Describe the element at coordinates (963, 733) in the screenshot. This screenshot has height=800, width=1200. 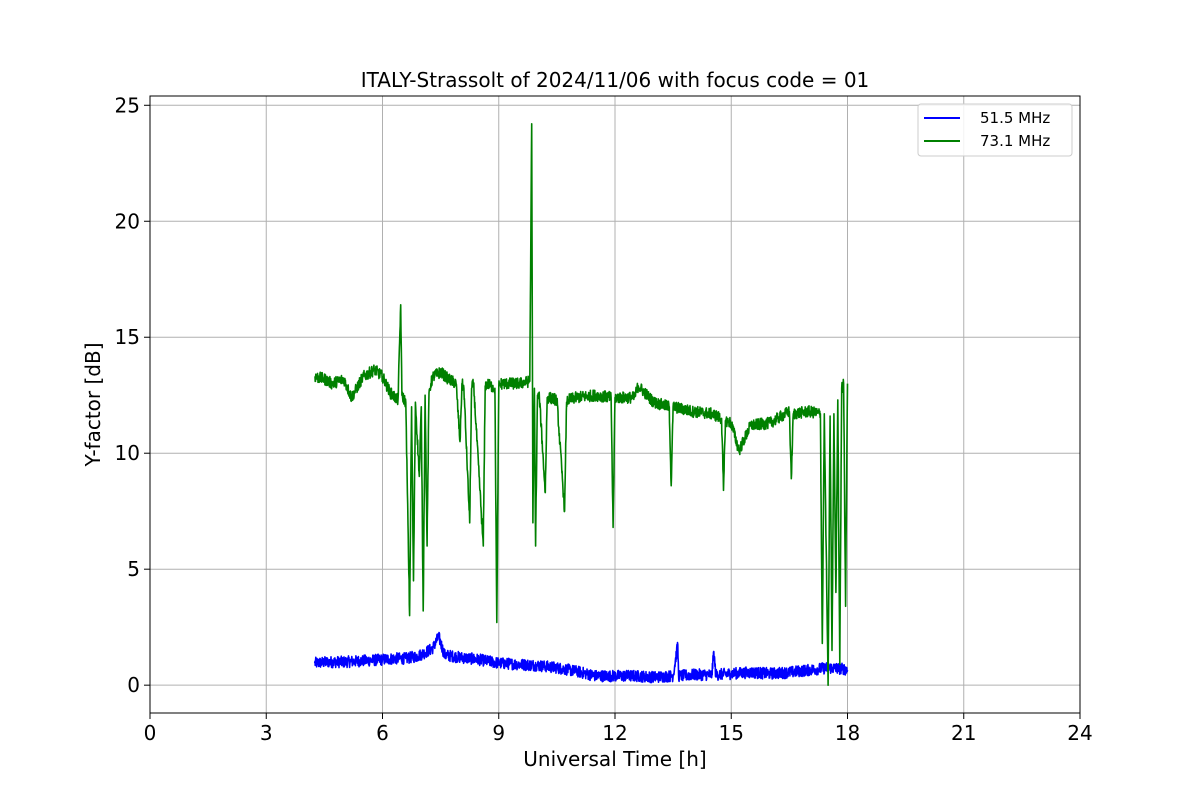
I see `x-tick-label: 21` at that location.